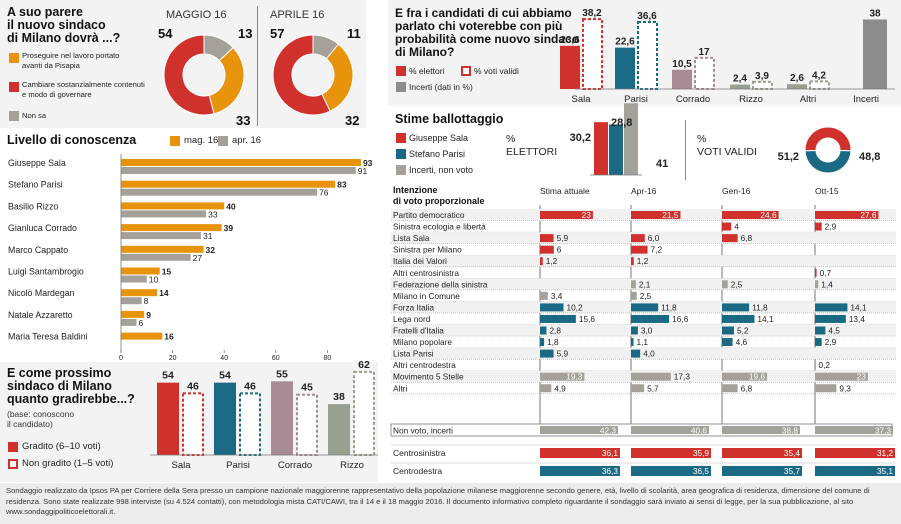 Image resolution: width=901 pixels, height=524 pixels. I want to click on intent-party-0: Partito democratico, so click(429, 215).